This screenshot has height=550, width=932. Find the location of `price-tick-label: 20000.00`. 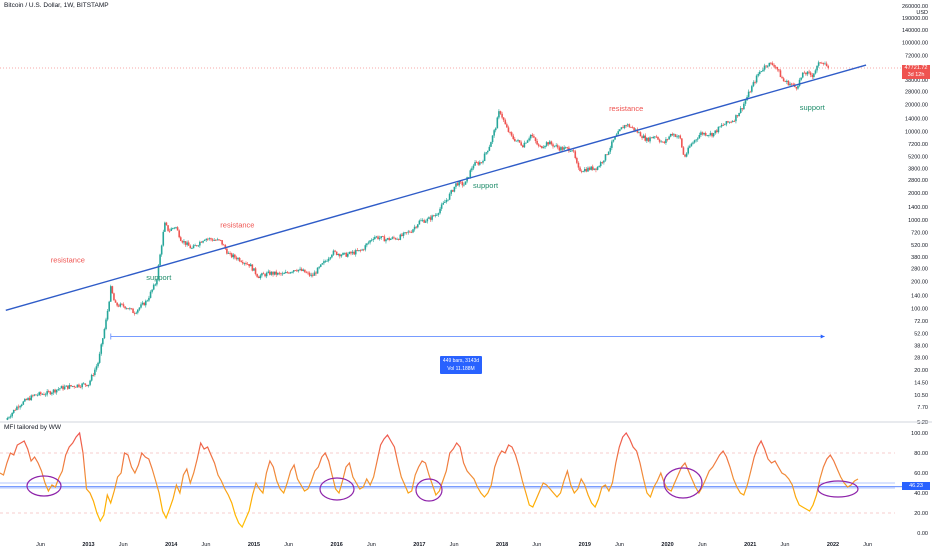

price-tick-label: 20000.00 is located at coordinates (916, 106).